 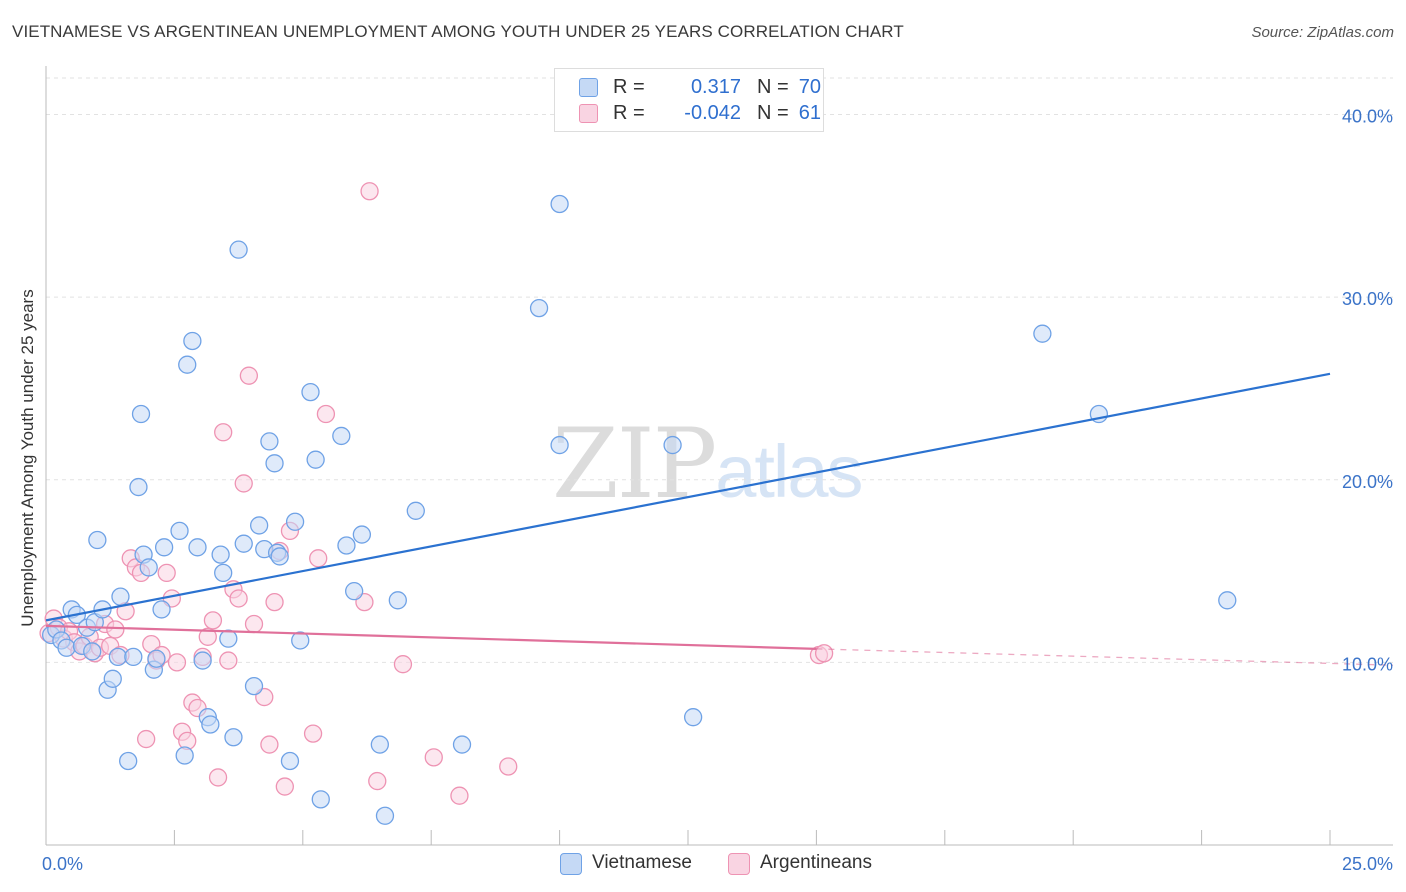 What do you see at coordinates (629, 113) in the screenshot?
I see `legend-r-label: R =` at bounding box center [629, 113].